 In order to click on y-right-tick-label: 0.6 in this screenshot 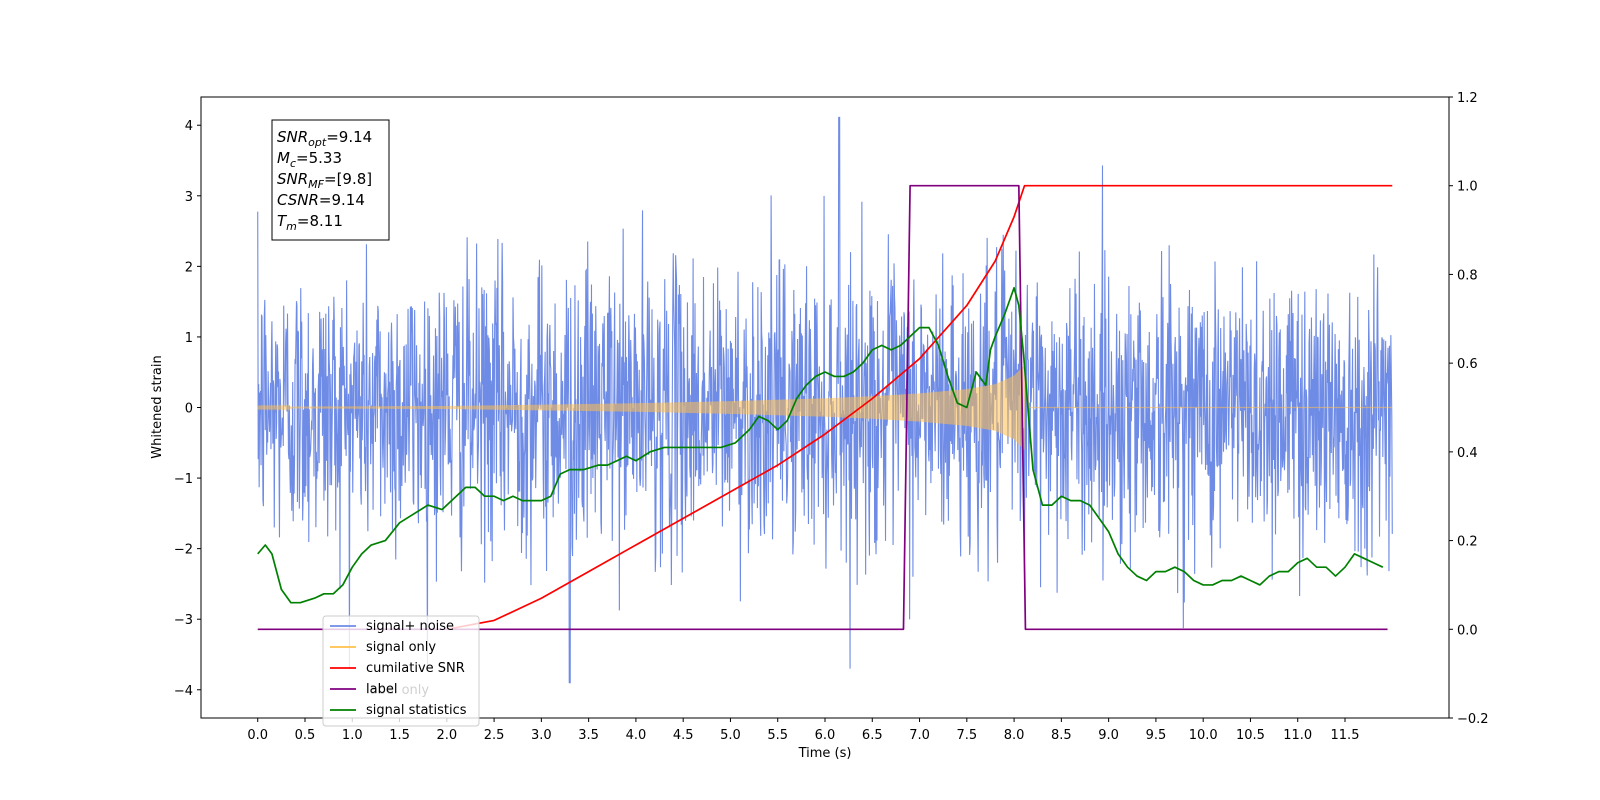, I will do `click(1467, 364)`.